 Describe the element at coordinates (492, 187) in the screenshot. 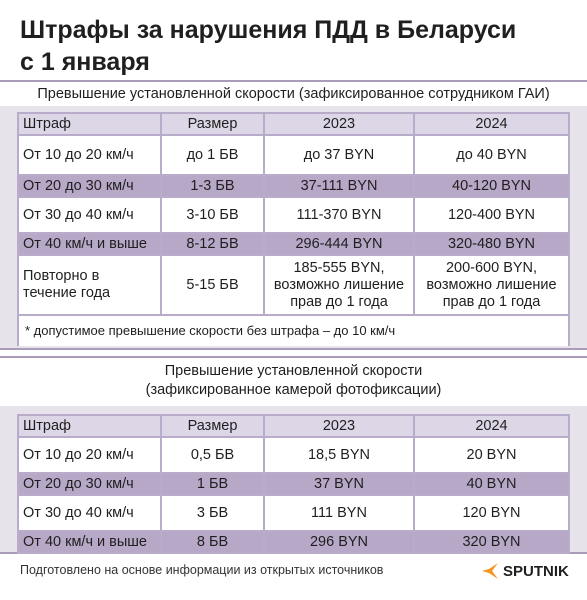

I see `table-cell: 40-120 BYN` at that location.